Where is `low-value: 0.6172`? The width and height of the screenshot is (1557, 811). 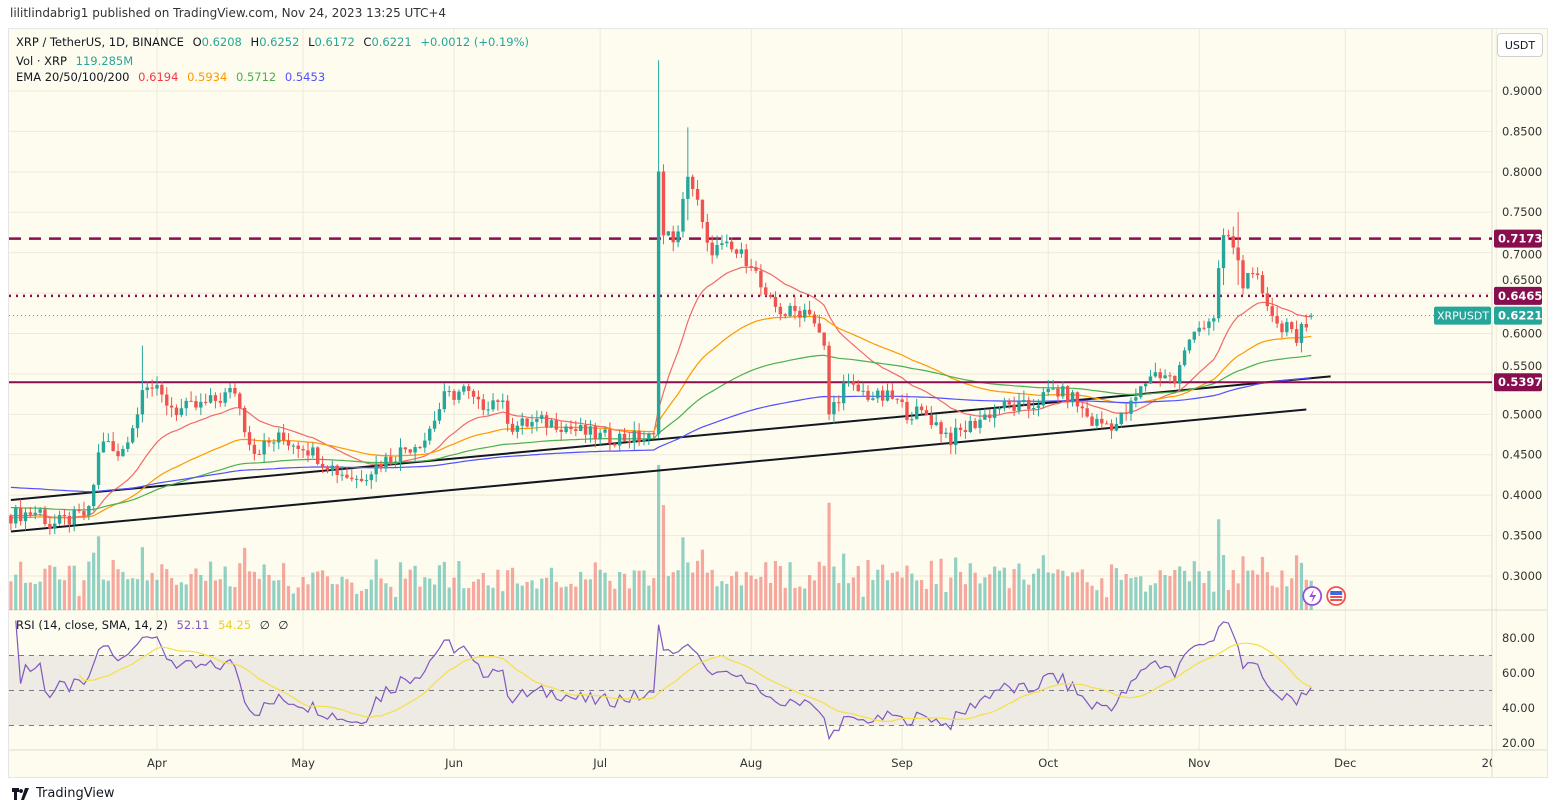
low-value: 0.6172 is located at coordinates (334, 42).